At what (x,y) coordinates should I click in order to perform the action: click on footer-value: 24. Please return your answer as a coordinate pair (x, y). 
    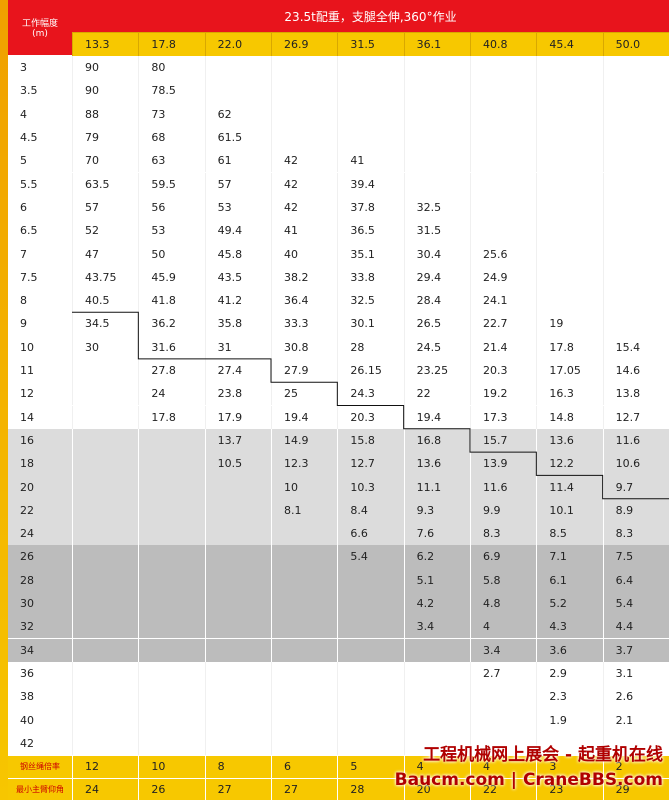
    Looking at the image, I should click on (105, 788).